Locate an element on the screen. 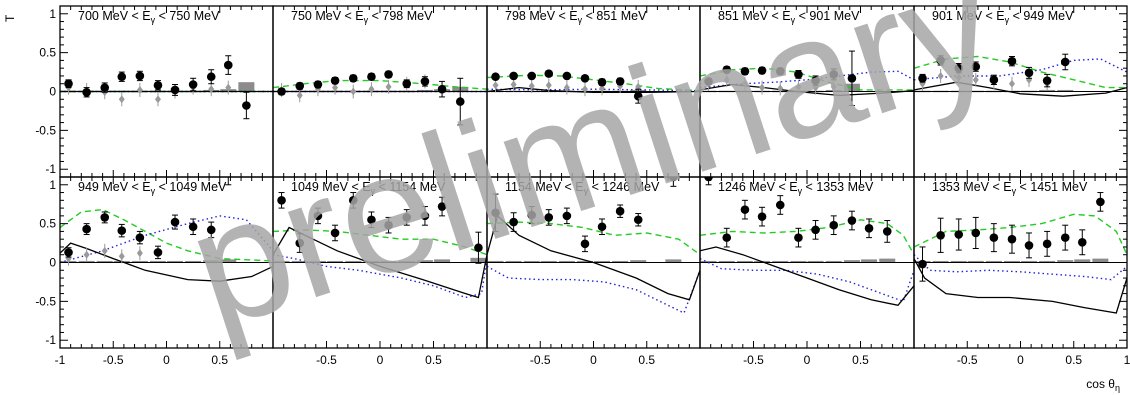  panel: 901 MeV < Eγ < 949 MeV is located at coordinates (1020, 91).